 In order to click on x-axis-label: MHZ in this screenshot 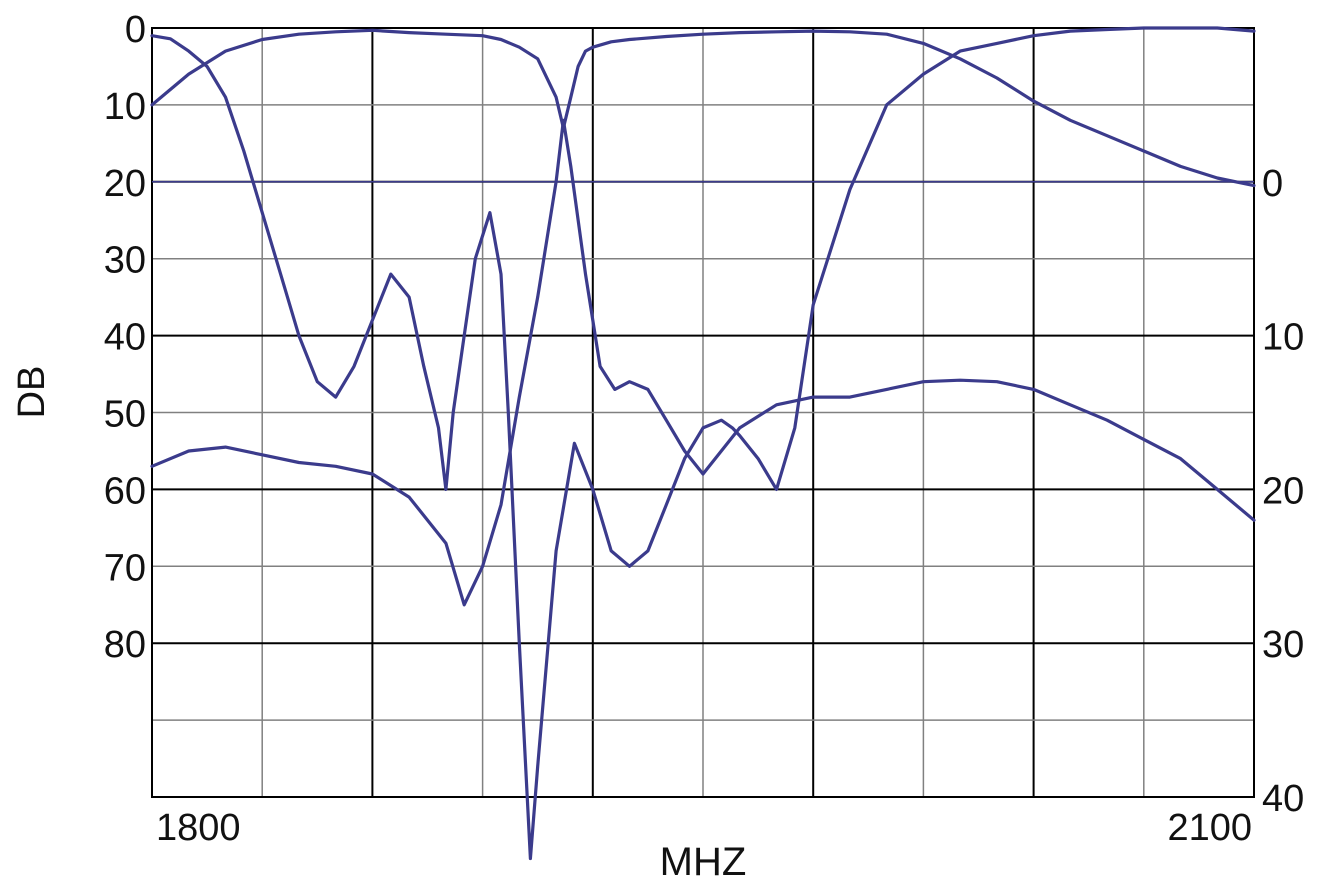, I will do `click(703, 859)`.